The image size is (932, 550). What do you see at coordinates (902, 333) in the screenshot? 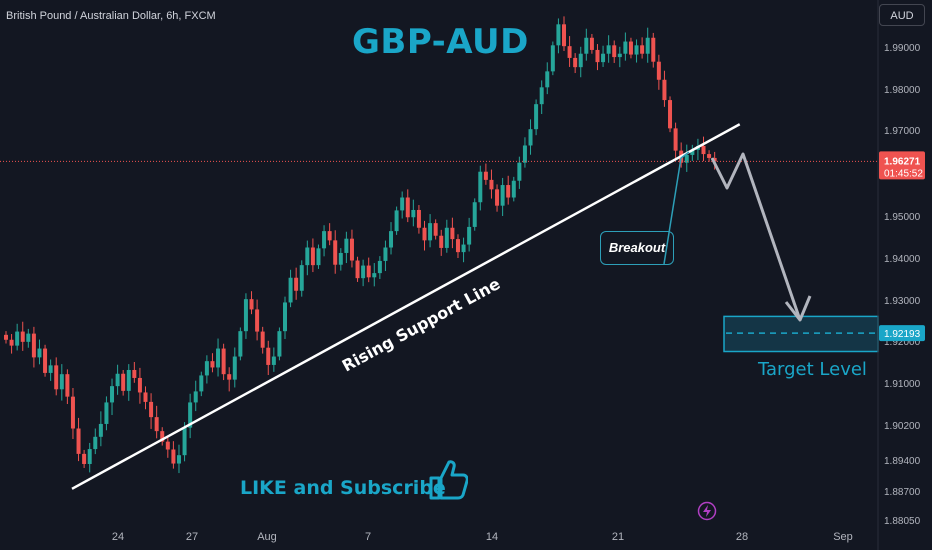
I see `target-price-badge` at bounding box center [902, 333].